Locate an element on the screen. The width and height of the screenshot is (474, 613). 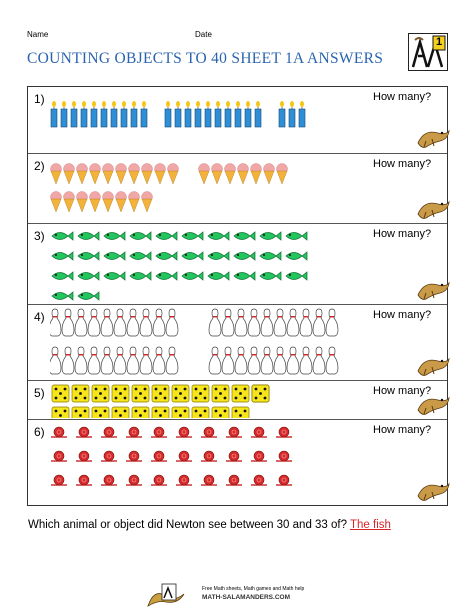
question-row: 5) How many? is located at coordinates (239, 399).